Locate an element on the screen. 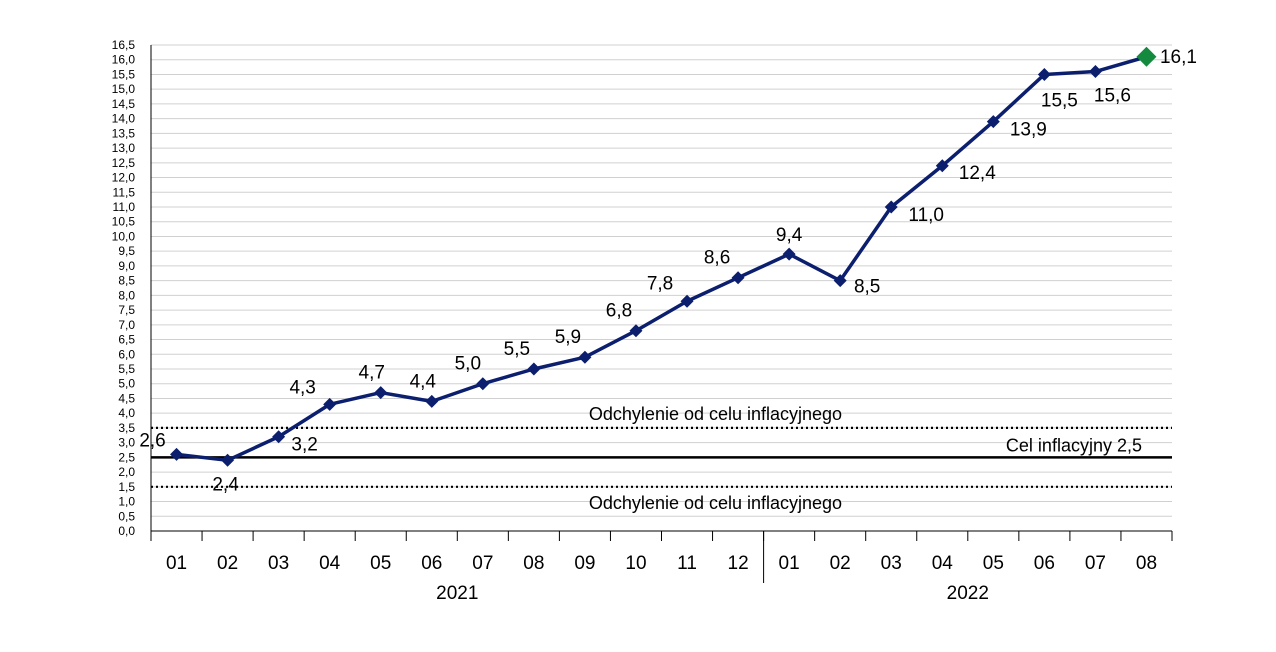 The height and width of the screenshot is (652, 1276). y-tick-label: 13,0 is located at coordinates (124, 148).